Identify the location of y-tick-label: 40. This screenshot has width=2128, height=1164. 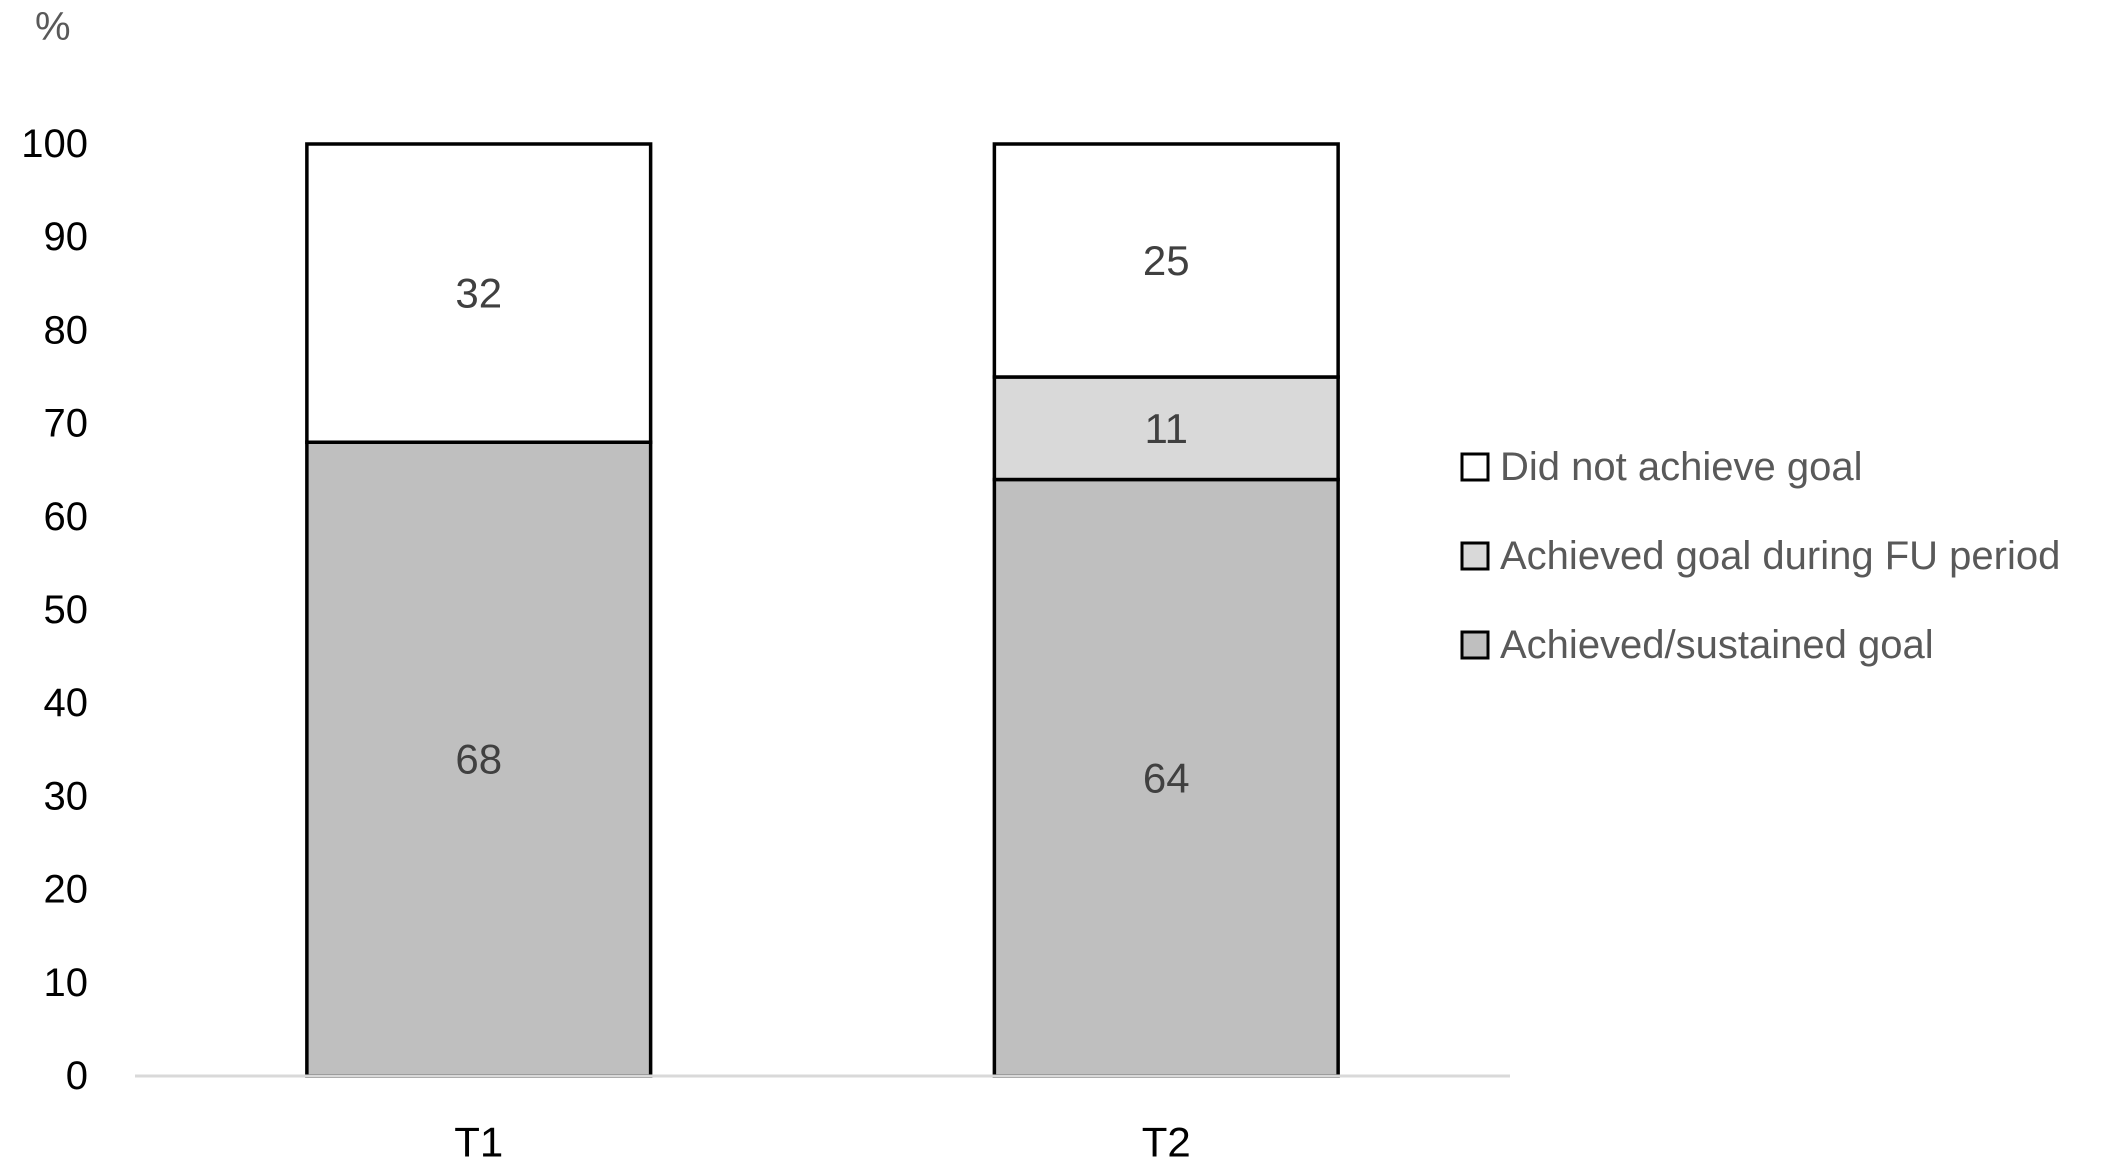
(66, 703).